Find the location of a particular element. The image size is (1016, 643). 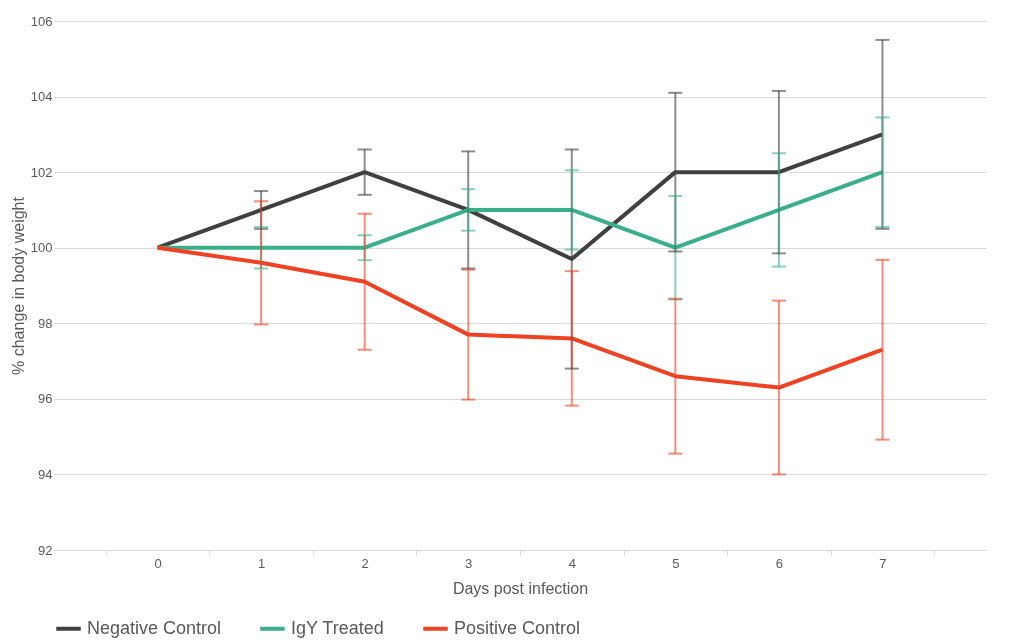

x-tick-label: 1 is located at coordinates (261, 563).